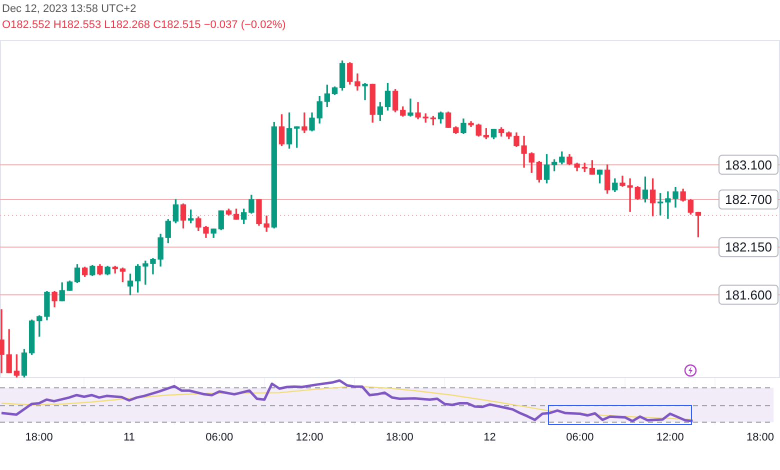 The height and width of the screenshot is (470, 780). Describe the element at coordinates (748, 200) in the screenshot. I see `y-tick-label: 182.700` at that location.